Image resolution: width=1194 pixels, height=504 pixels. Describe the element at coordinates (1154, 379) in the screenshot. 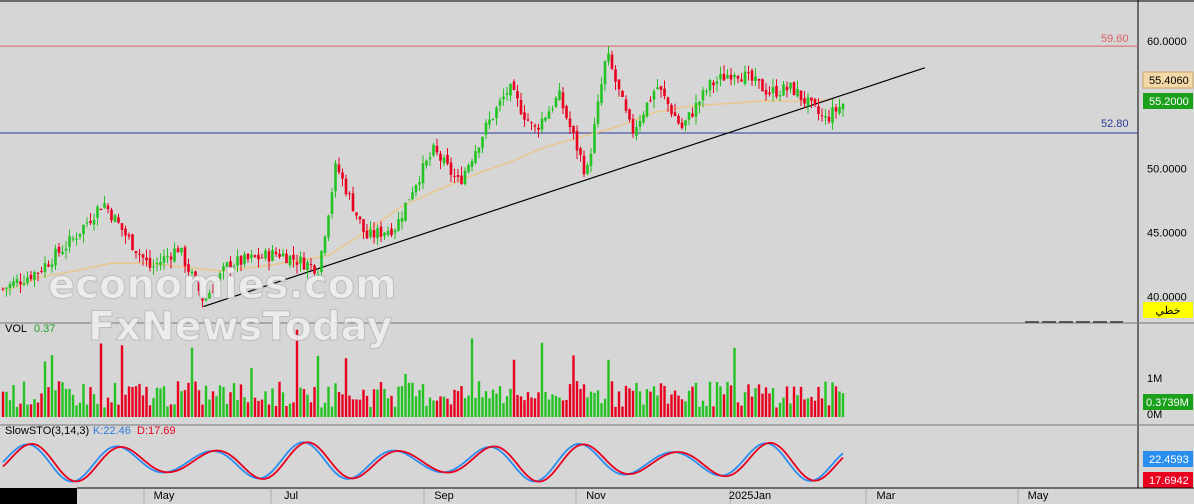

I see `volume-tick-1m: 1M` at that location.